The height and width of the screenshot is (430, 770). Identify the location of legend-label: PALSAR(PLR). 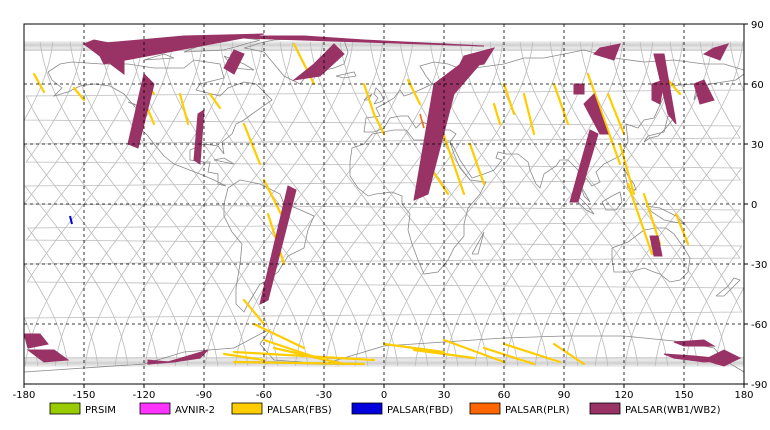
(537, 410).